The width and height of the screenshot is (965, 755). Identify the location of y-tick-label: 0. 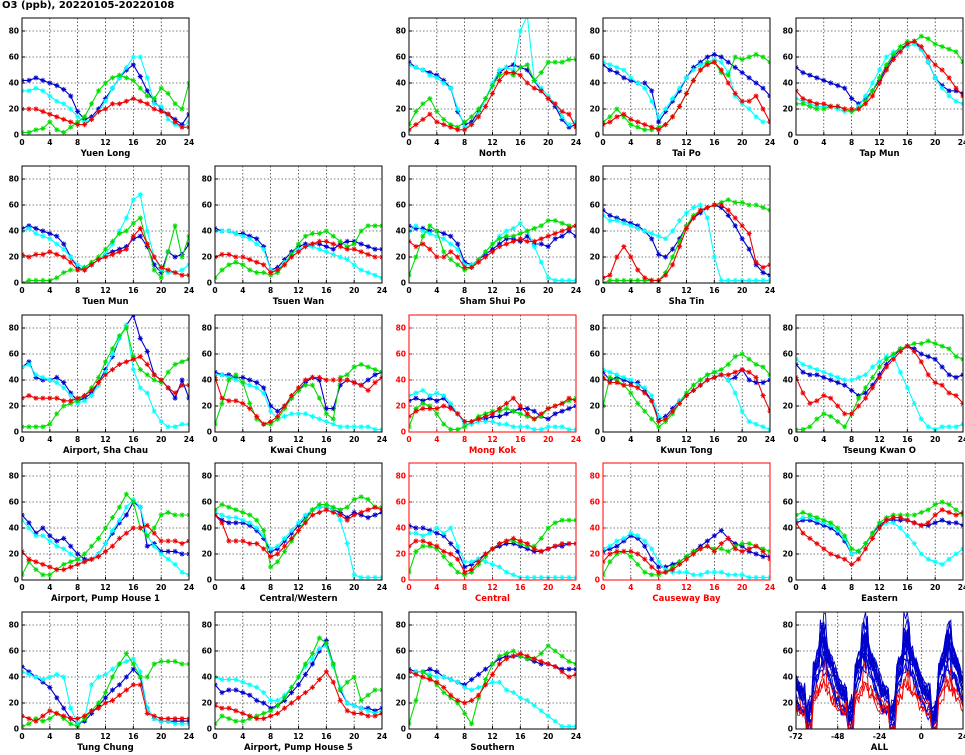
(790, 580).